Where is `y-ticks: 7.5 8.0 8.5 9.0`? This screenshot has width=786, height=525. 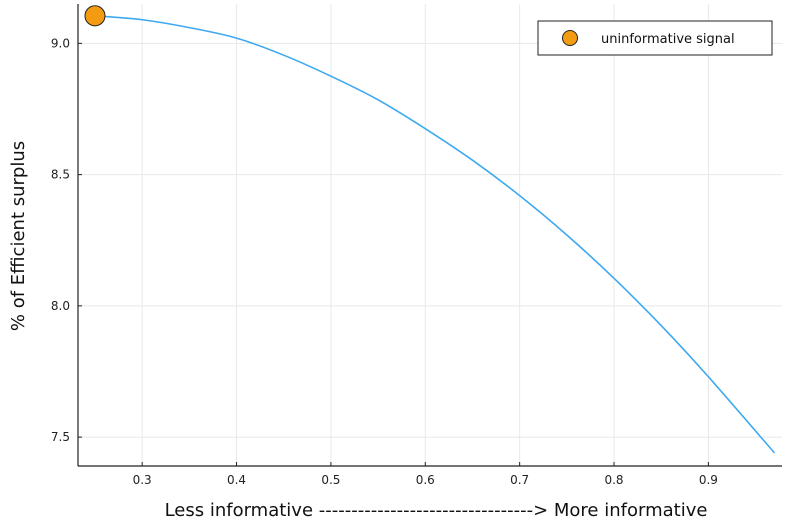
y-ticks: 7.5 8.0 8.5 9.0 is located at coordinates (66, 240).